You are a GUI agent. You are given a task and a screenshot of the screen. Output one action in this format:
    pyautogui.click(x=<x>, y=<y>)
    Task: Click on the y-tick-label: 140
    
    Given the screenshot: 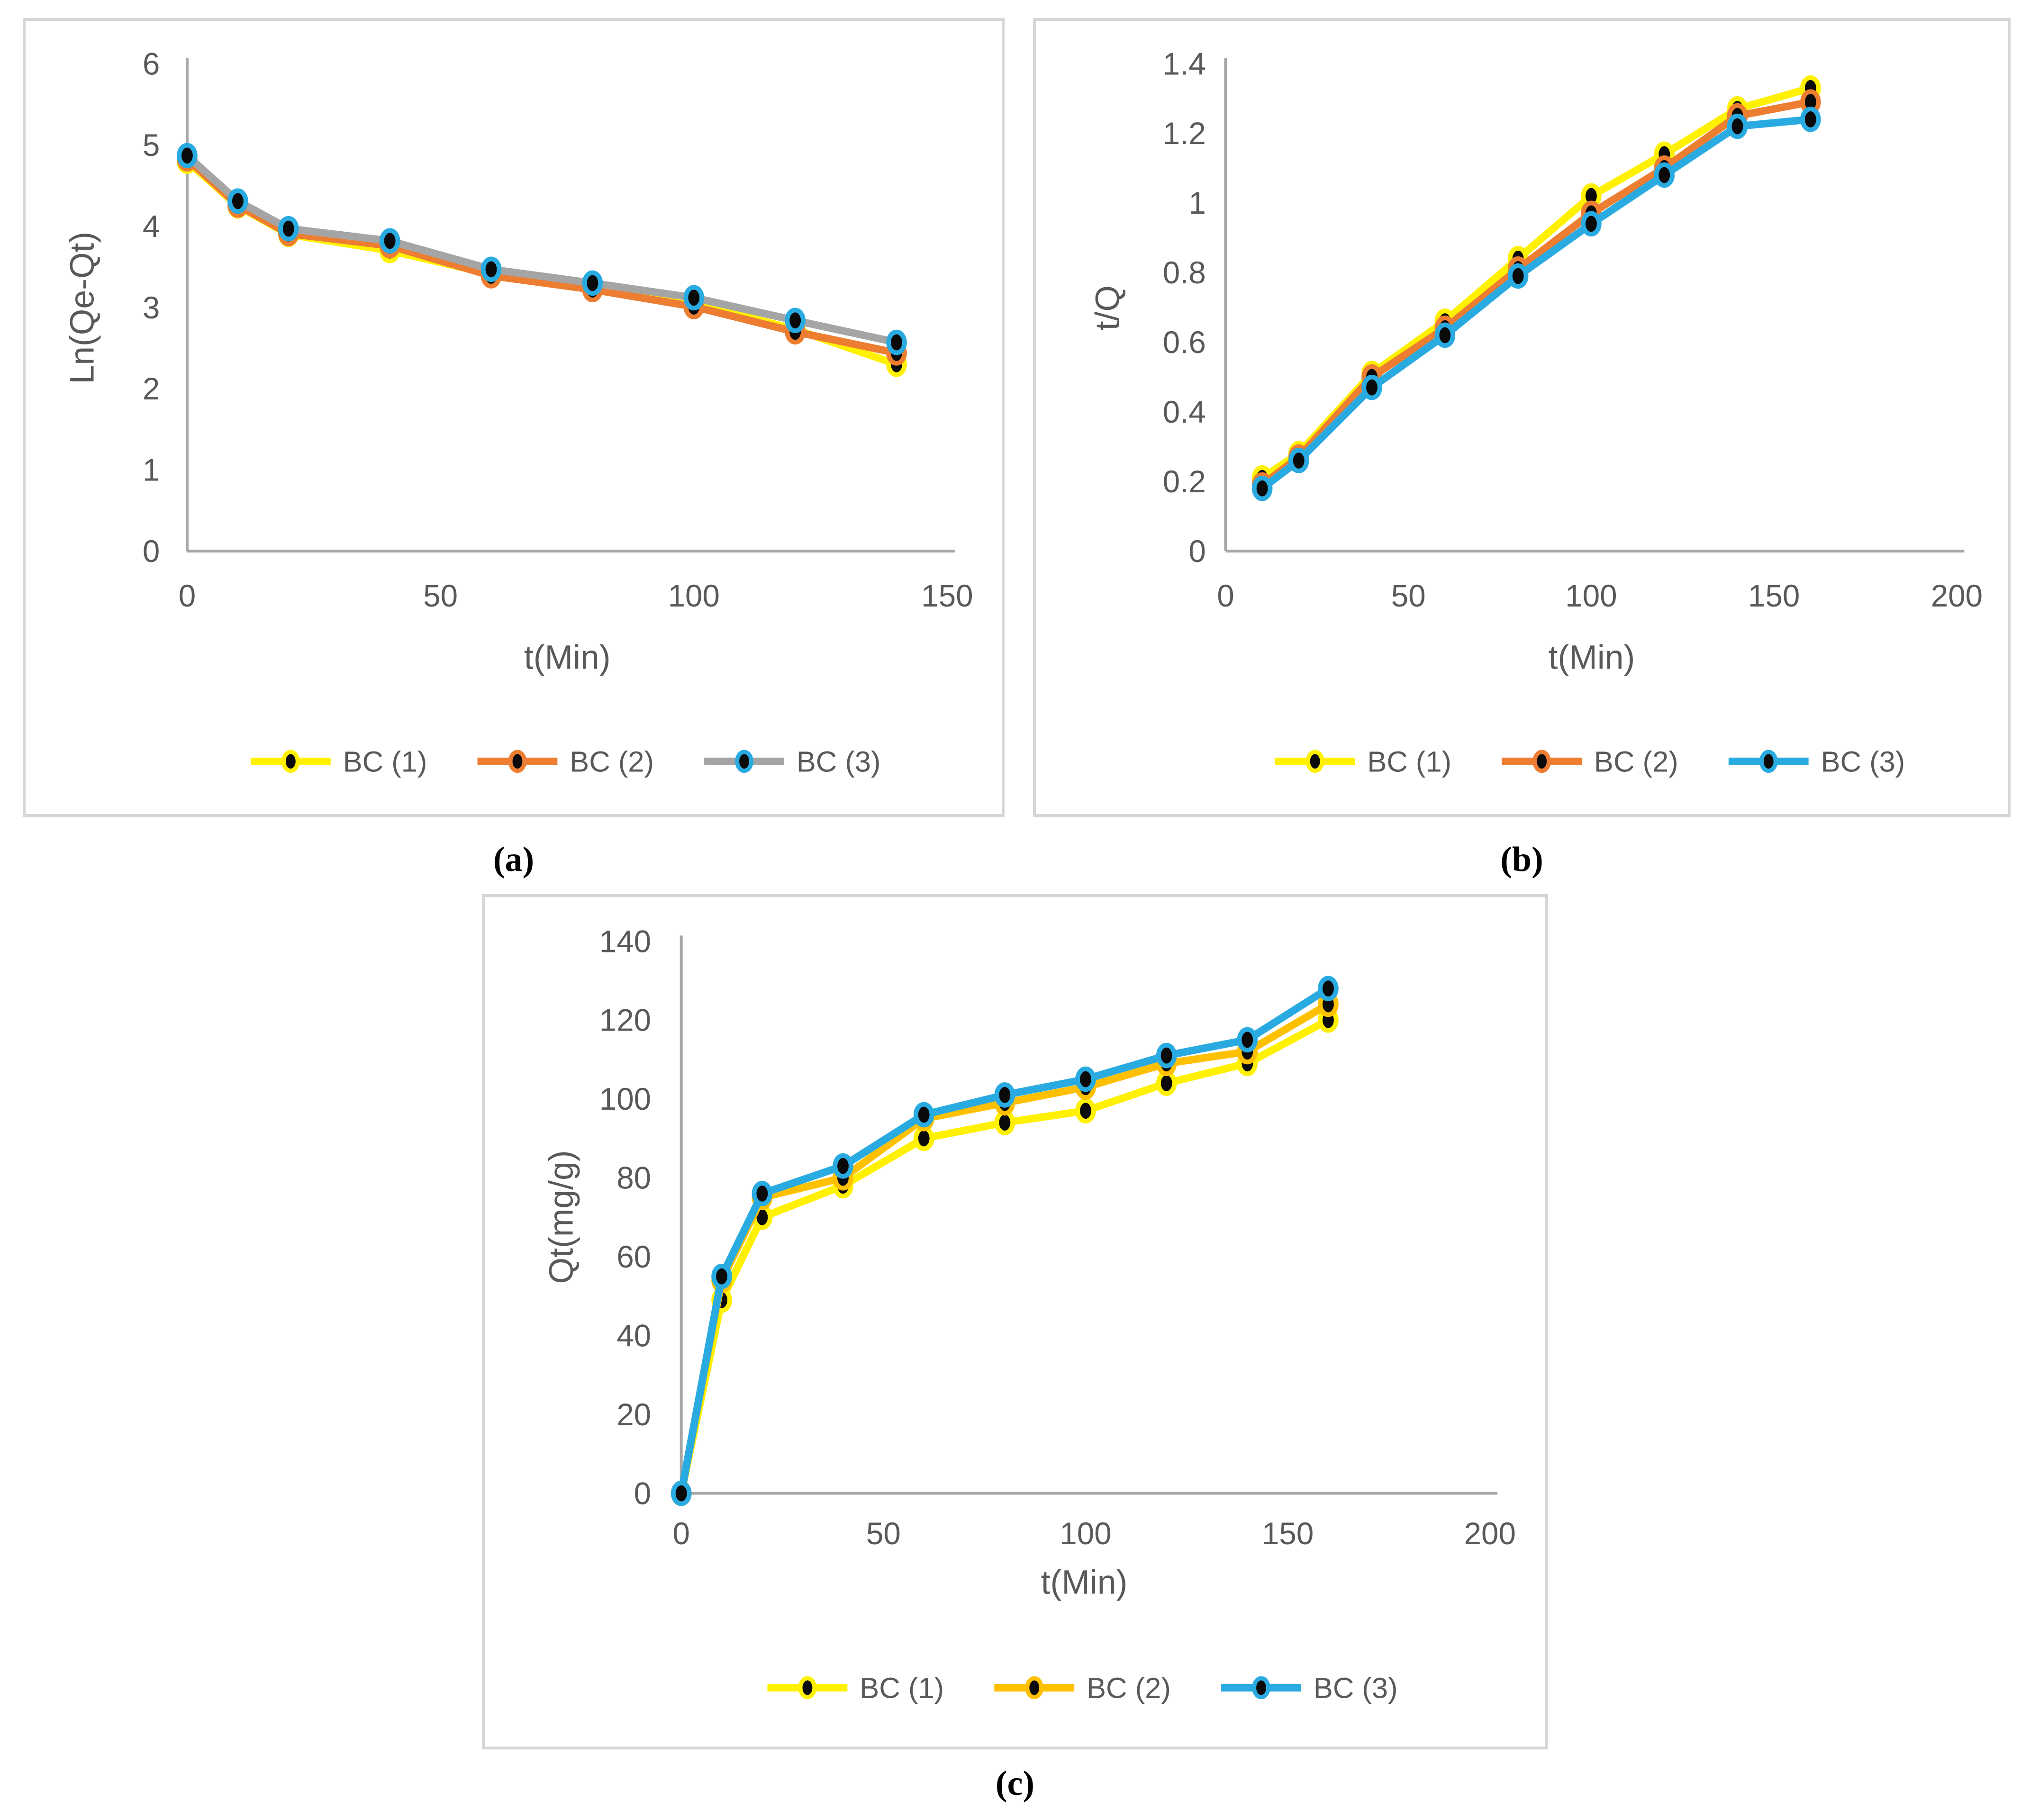 What is the action you would take?
    pyautogui.click(x=625, y=941)
    